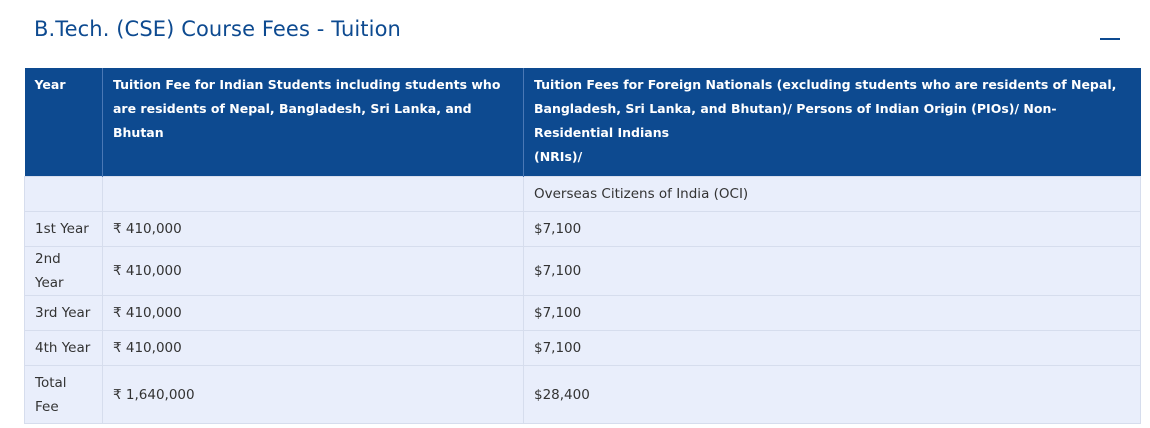 This screenshot has width=1150, height=428. Describe the element at coordinates (313, 394) in the screenshot. I see `total-indian-fee-cell: ₹ 1,640,000` at that location.